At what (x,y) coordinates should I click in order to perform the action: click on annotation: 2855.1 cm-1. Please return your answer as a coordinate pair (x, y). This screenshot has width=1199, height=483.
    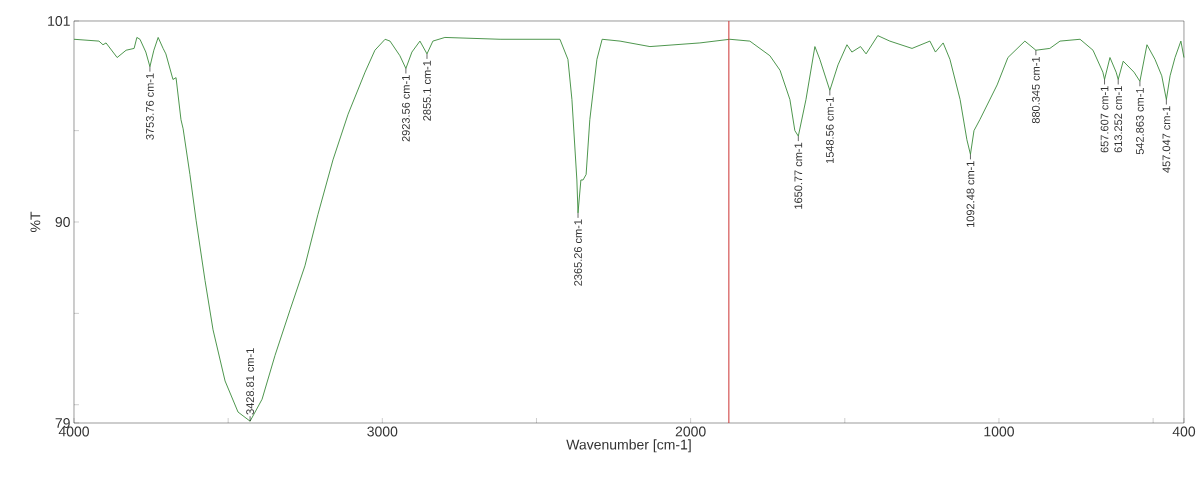
    Looking at the image, I should click on (427, 90).